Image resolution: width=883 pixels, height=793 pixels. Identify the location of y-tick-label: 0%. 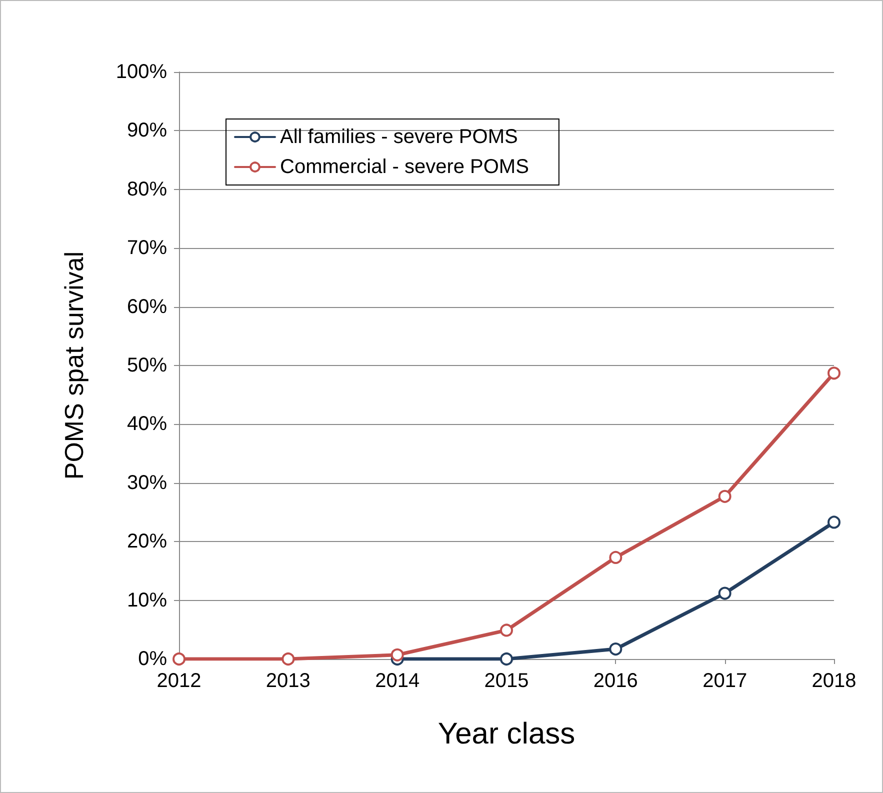
(153, 659).